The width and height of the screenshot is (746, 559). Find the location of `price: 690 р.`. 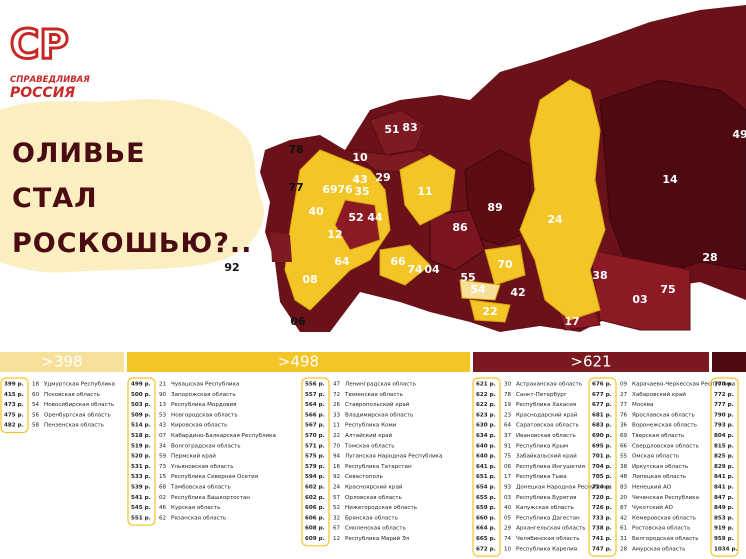

price: 690 р. is located at coordinates (602, 436).